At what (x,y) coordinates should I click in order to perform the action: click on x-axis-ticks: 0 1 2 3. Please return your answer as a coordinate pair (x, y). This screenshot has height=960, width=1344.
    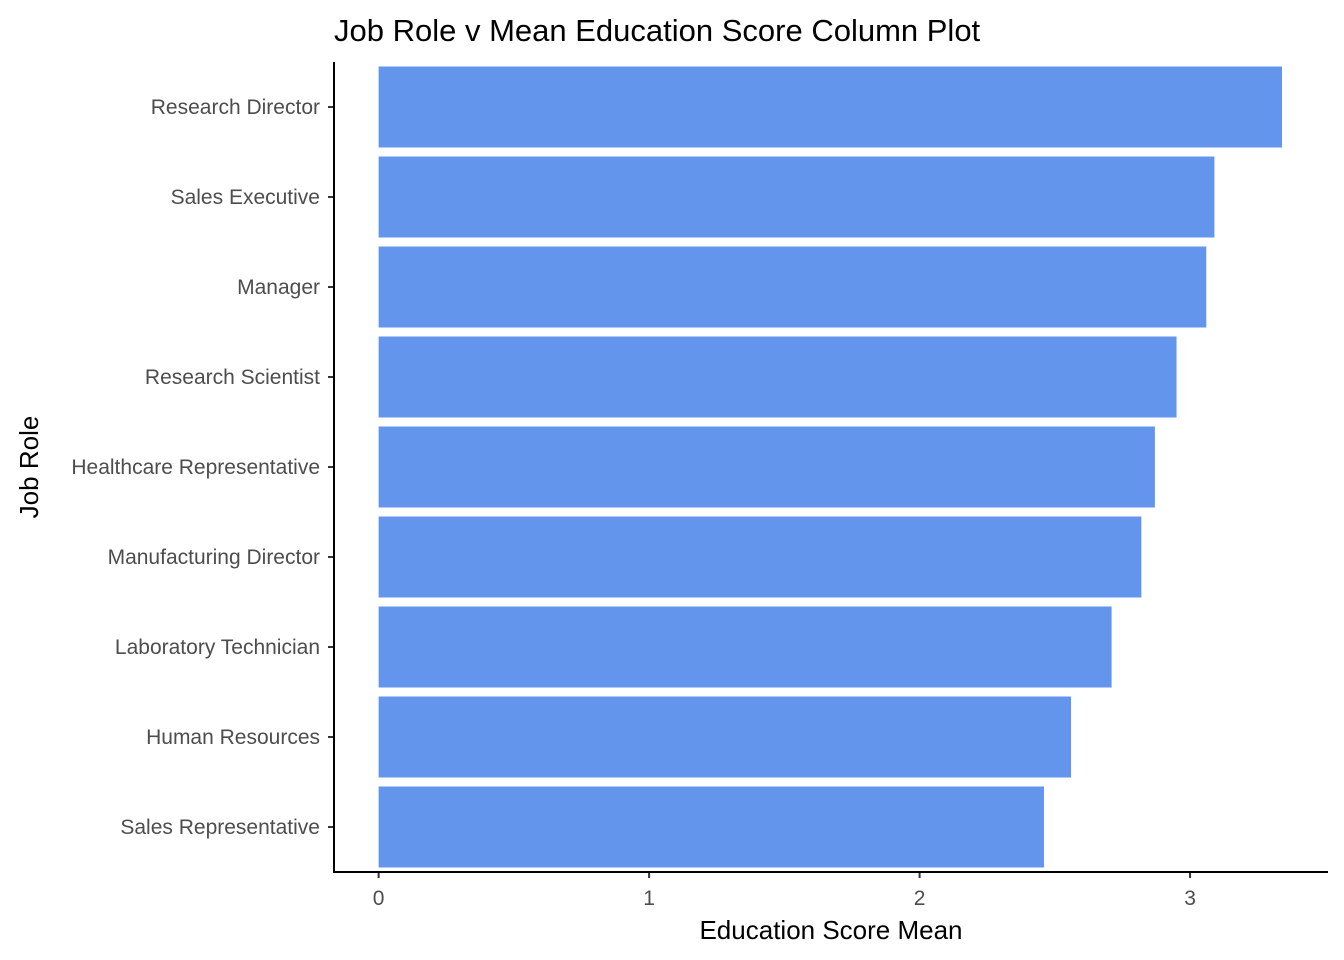
    Looking at the image, I should click on (784, 891).